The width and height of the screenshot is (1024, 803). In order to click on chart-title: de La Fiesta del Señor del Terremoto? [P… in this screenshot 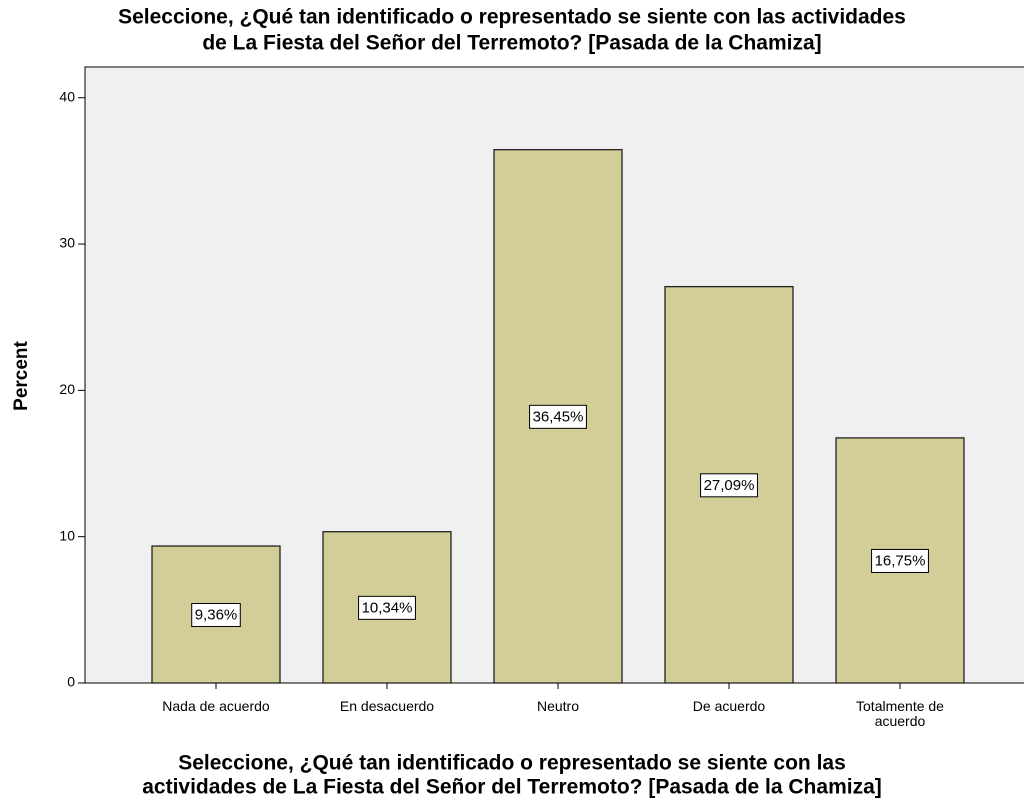, I will do `click(511, 43)`.